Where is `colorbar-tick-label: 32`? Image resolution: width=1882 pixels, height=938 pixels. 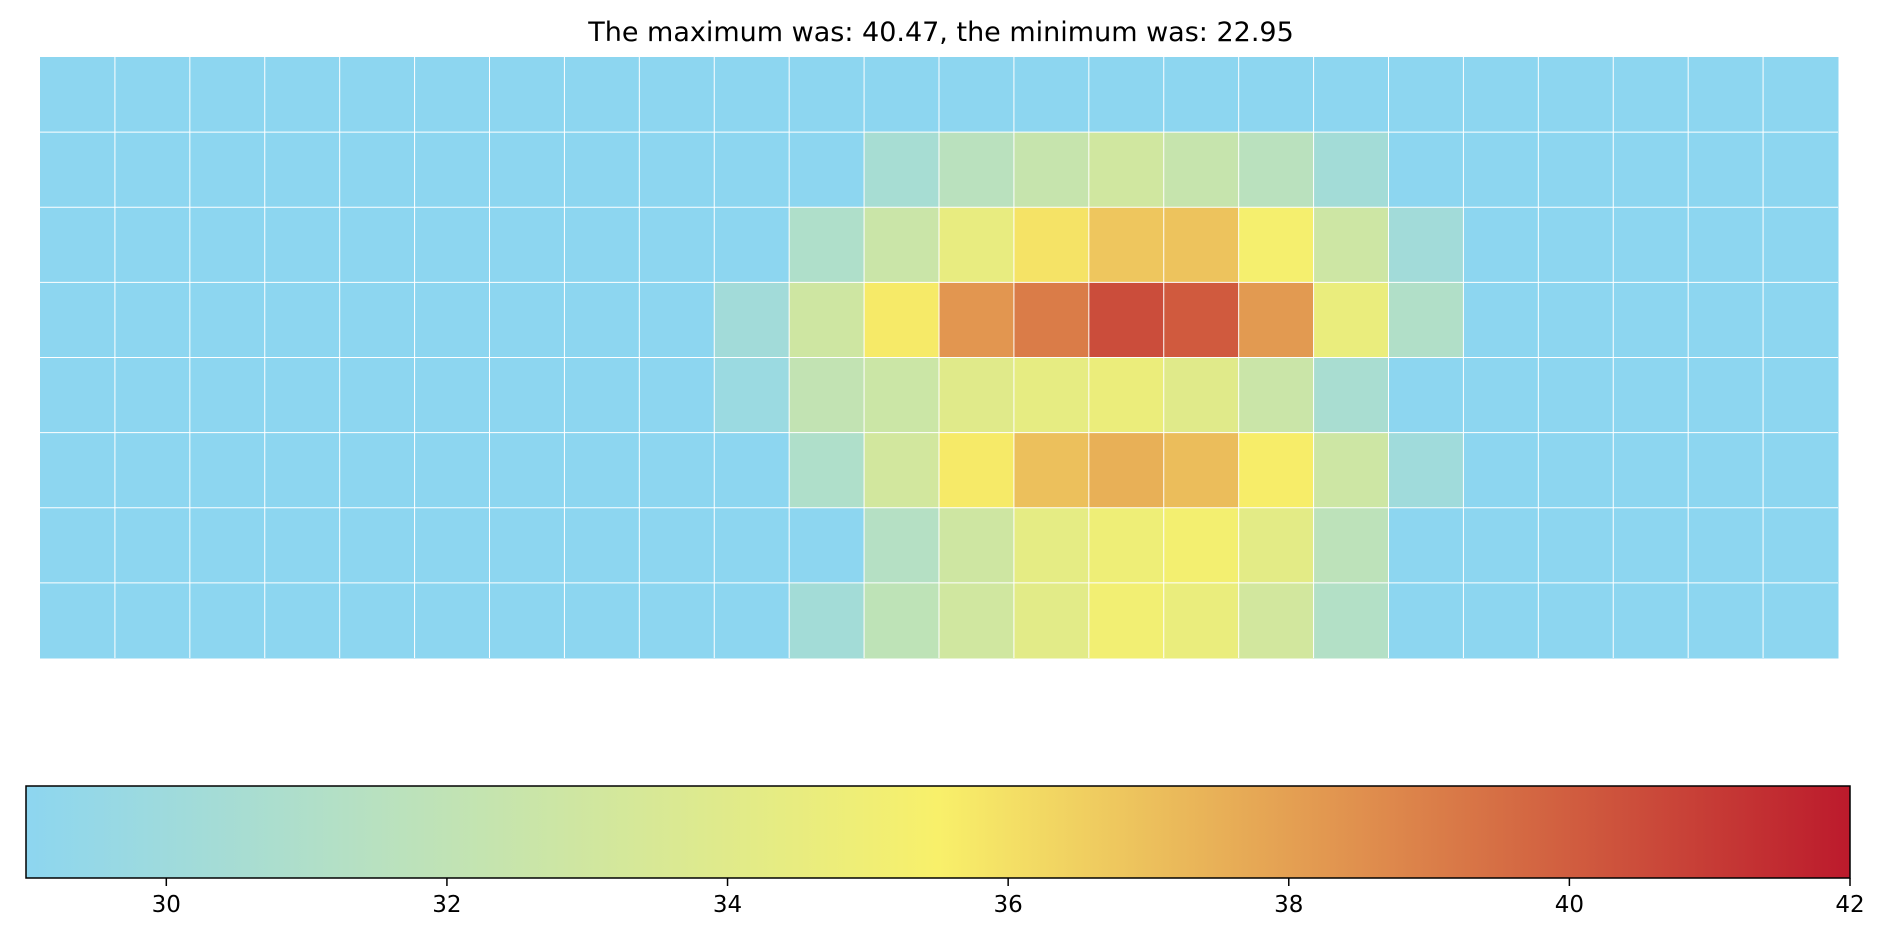
colorbar-tick-label: 32 is located at coordinates (446, 905).